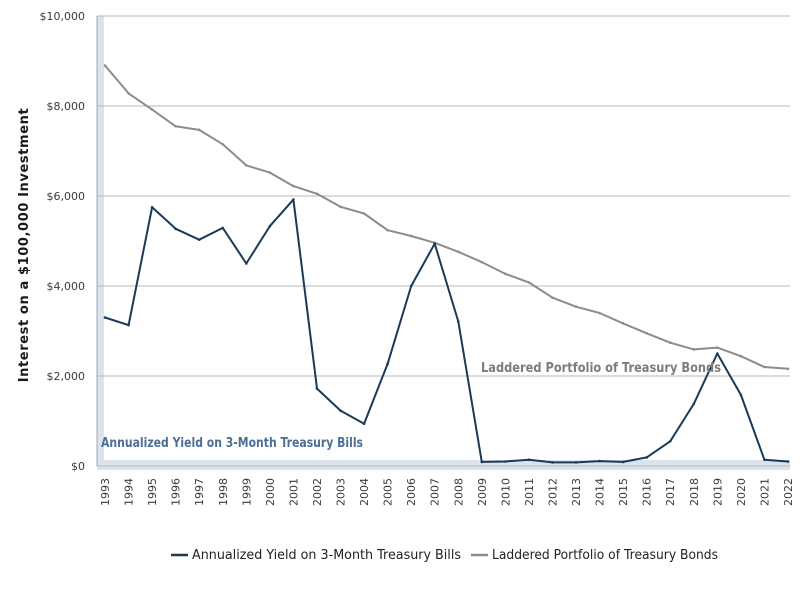 This screenshot has height=604, width=800. Describe the element at coordinates (66, 376) in the screenshot. I see `y-tick-label: $2,000` at that location.